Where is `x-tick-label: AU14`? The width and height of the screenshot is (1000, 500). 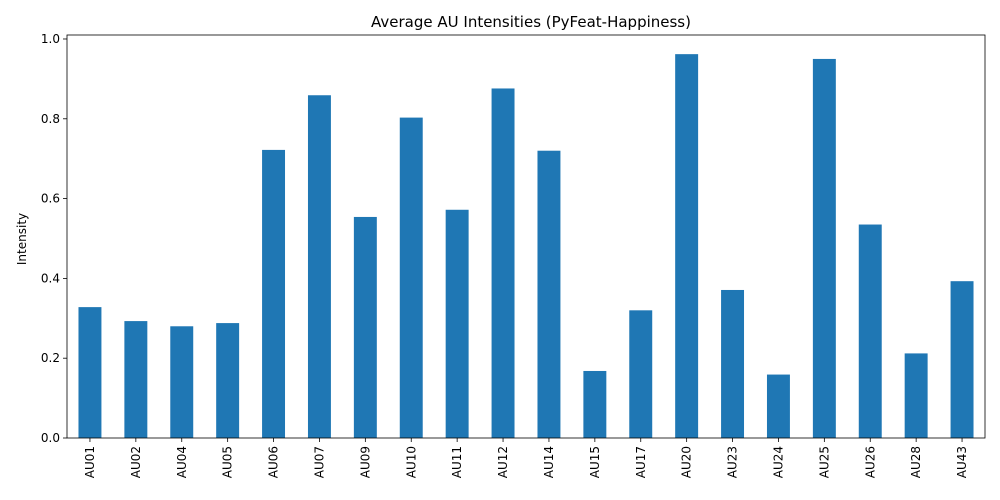 x-tick-label: AU14 is located at coordinates (549, 462).